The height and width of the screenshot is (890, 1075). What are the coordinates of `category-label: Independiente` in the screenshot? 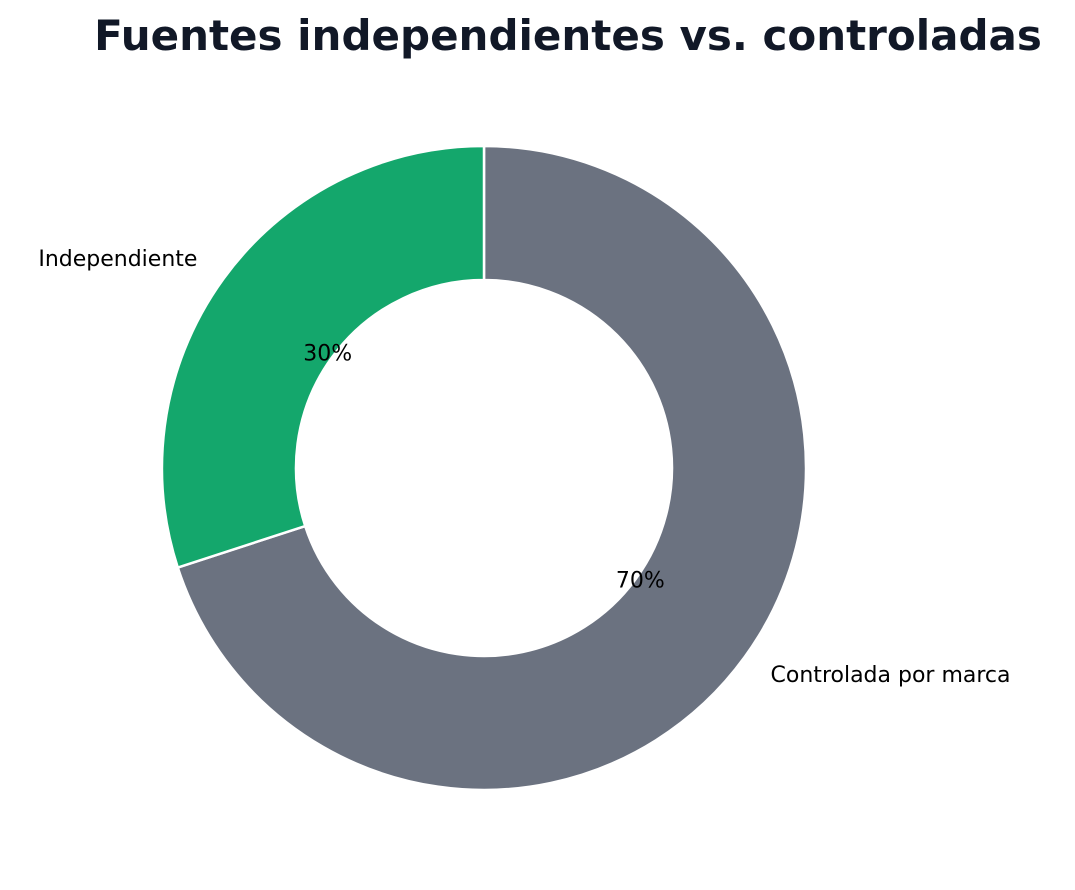 It's located at (117, 259).